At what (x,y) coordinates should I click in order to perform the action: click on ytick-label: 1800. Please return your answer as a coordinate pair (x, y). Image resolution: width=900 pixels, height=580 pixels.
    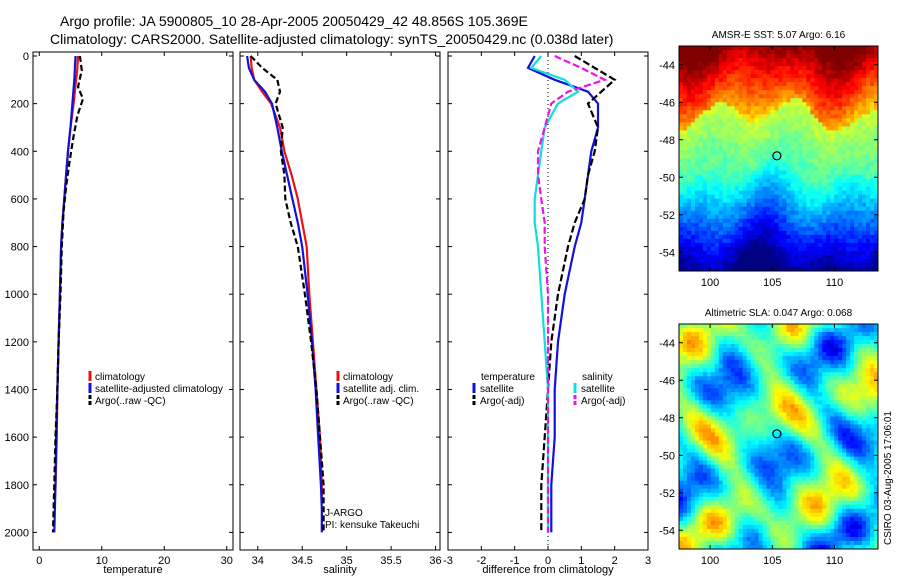
    Looking at the image, I should click on (17, 486).